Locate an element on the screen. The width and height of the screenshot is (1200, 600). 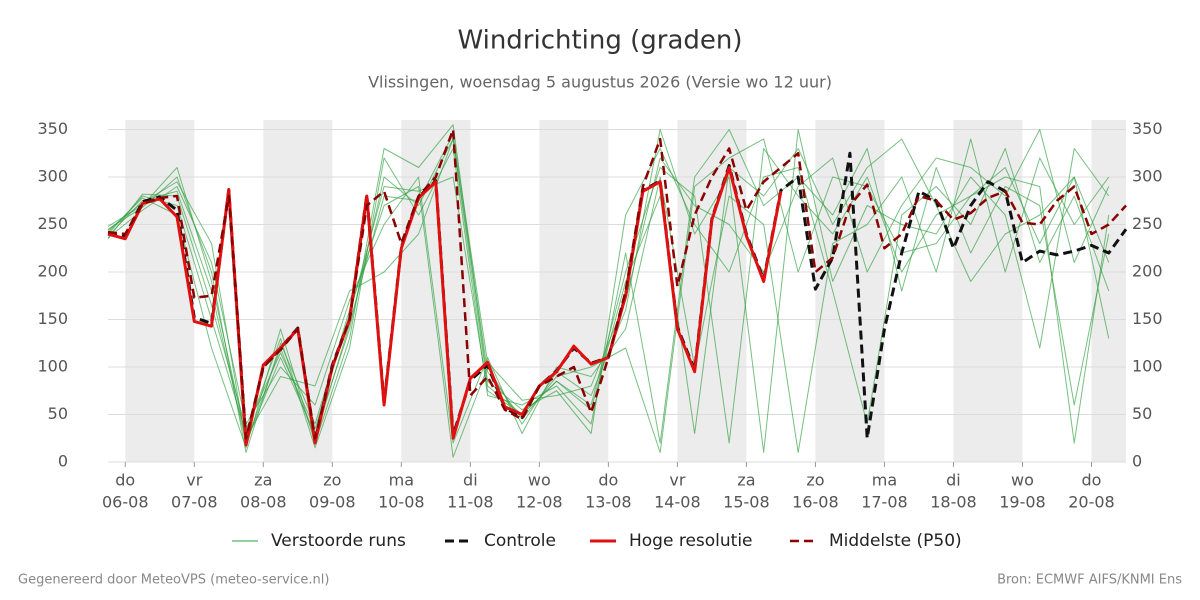
x-tick-date: 12-08 is located at coordinates (539, 502).